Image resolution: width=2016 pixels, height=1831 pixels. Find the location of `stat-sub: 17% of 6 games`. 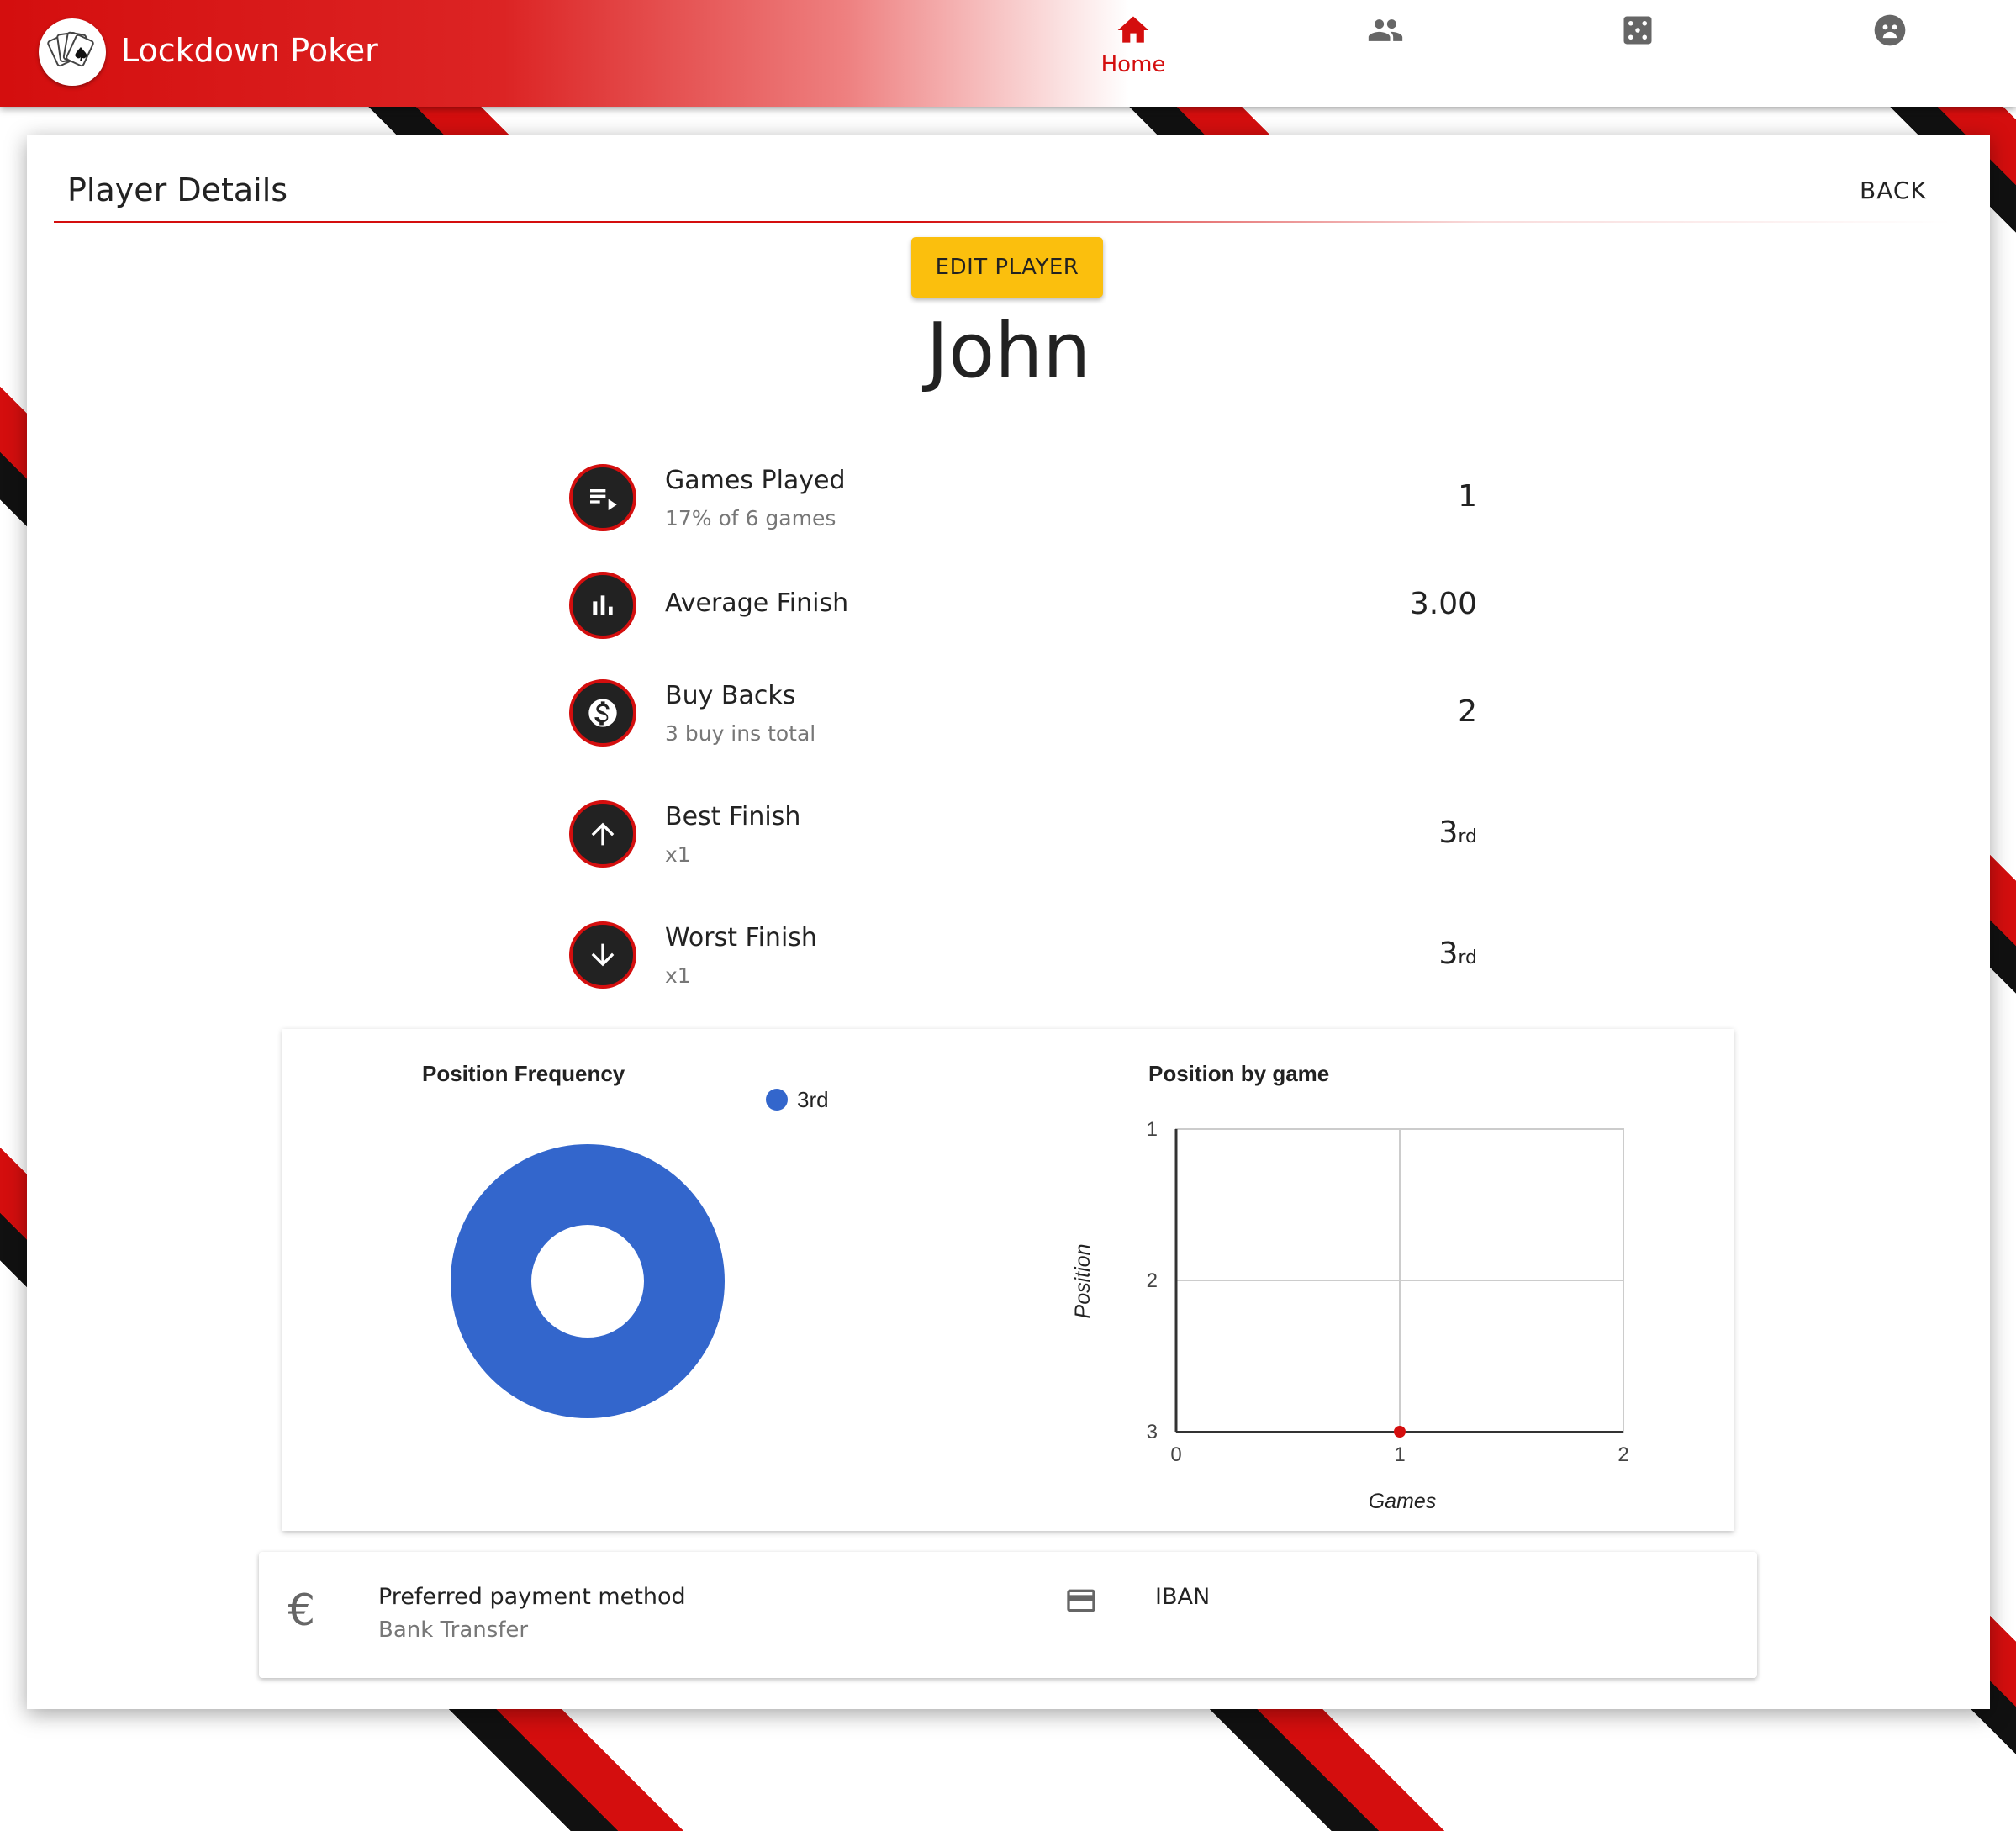

stat-sub: 17% of 6 games is located at coordinates (751, 518).